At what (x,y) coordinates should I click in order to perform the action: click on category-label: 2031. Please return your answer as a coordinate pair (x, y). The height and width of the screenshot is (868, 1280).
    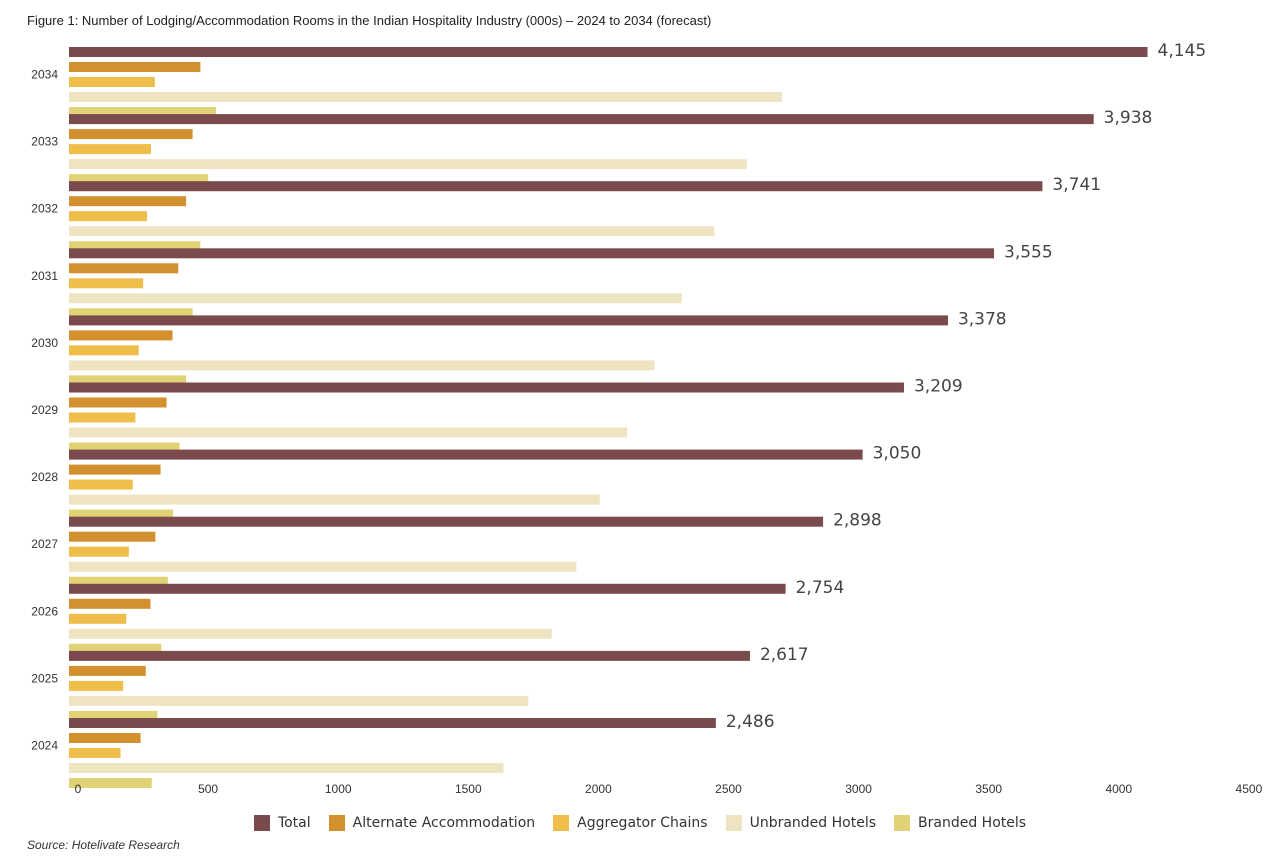
    Looking at the image, I should click on (44, 276).